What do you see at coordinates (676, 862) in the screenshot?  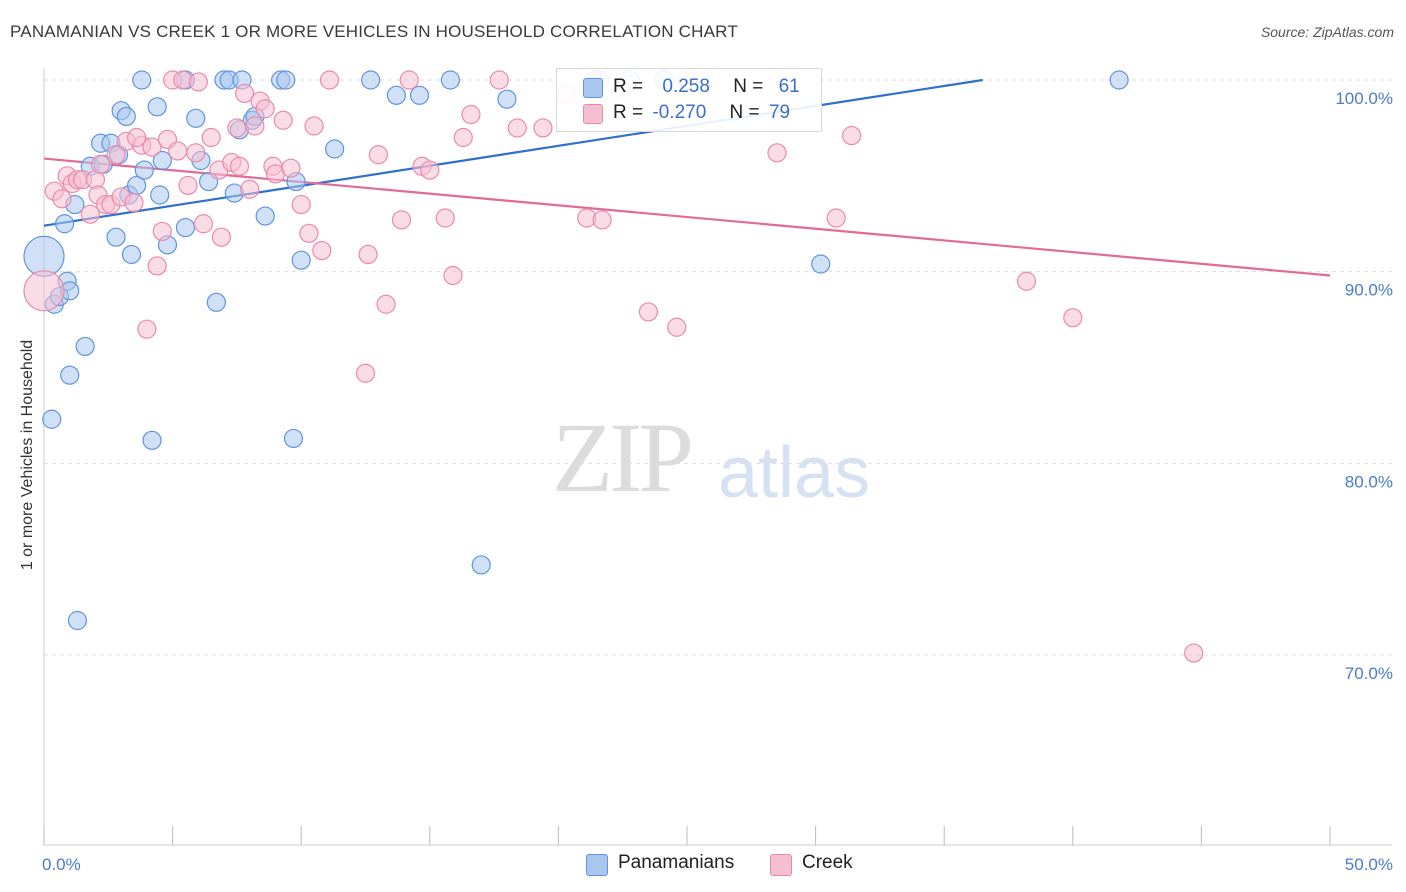 I see `legend-label: Panamanians` at bounding box center [676, 862].